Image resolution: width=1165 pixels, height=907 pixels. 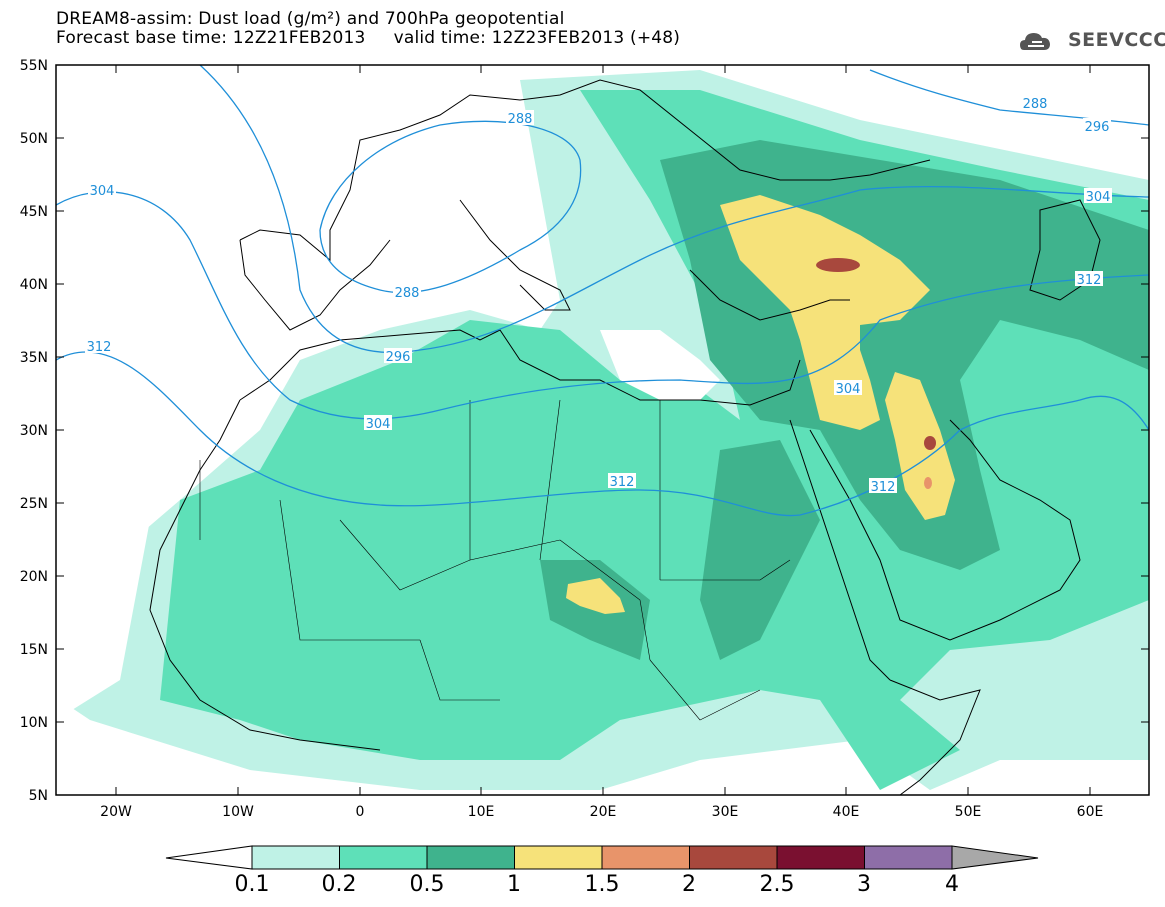 I want to click on colorbar-tick: 4, so click(x=952, y=884).